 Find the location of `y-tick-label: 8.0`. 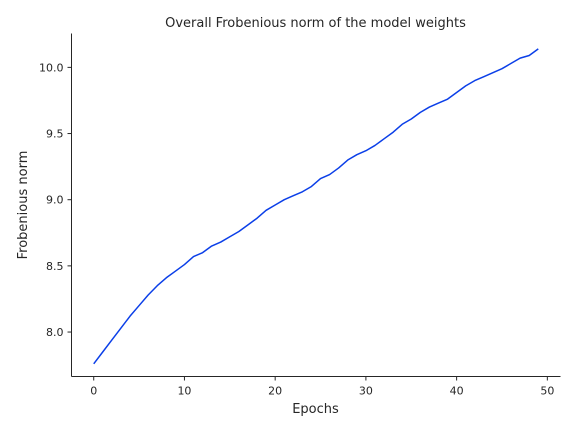

y-tick-label: 8.0 is located at coordinates (55, 332).